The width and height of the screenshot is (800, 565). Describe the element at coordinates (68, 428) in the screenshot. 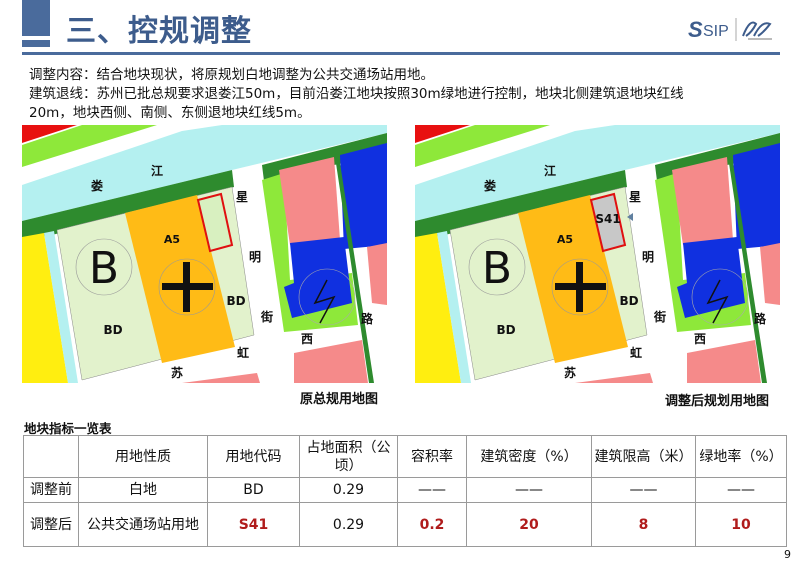

I see `table-title: 地块指标一览表` at that location.